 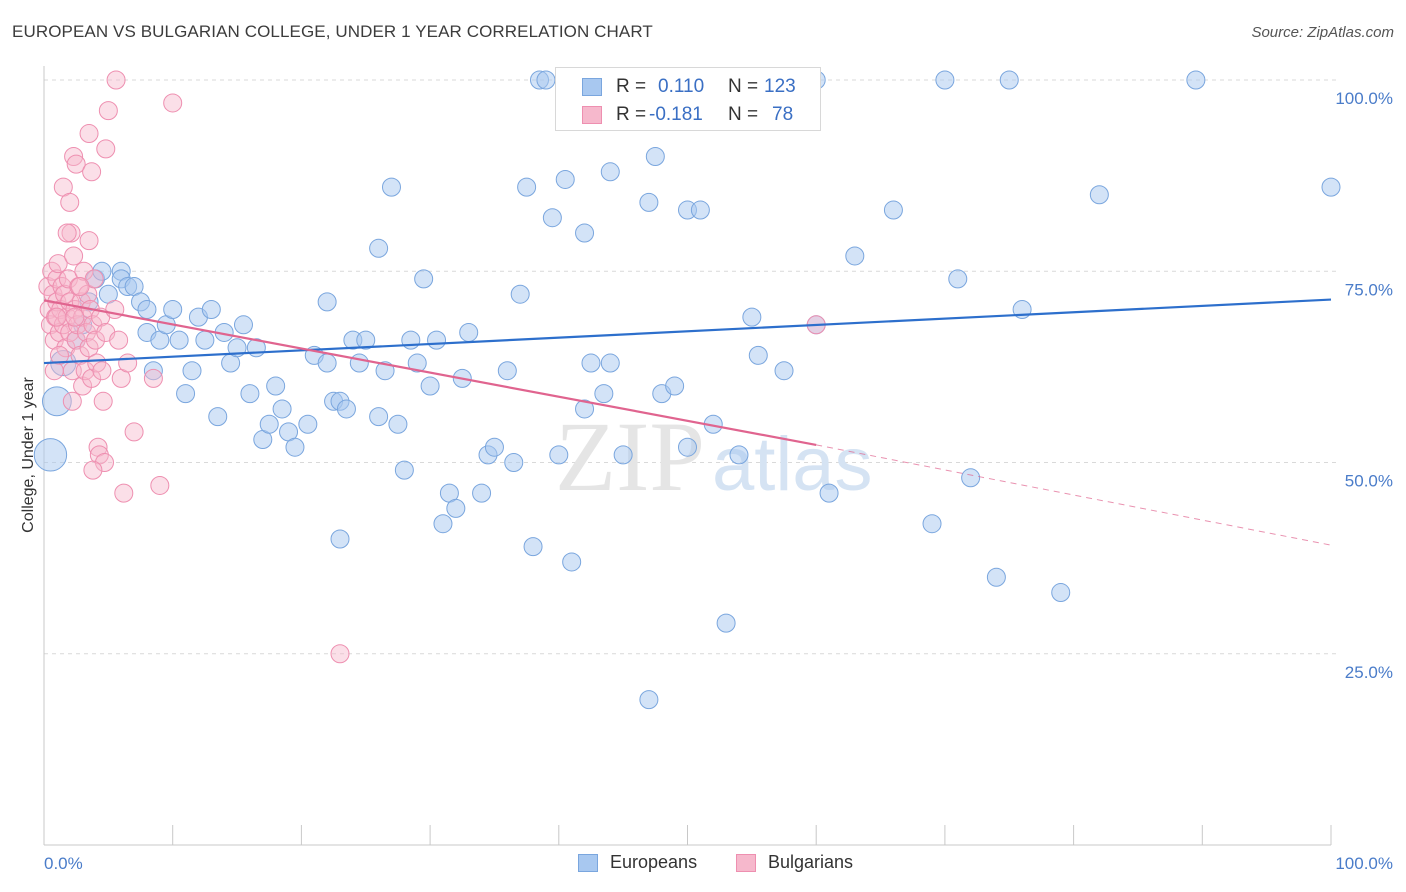 What do you see at coordinates (588, 863) in the screenshot?
I see `europeans-swatch` at bounding box center [588, 863].